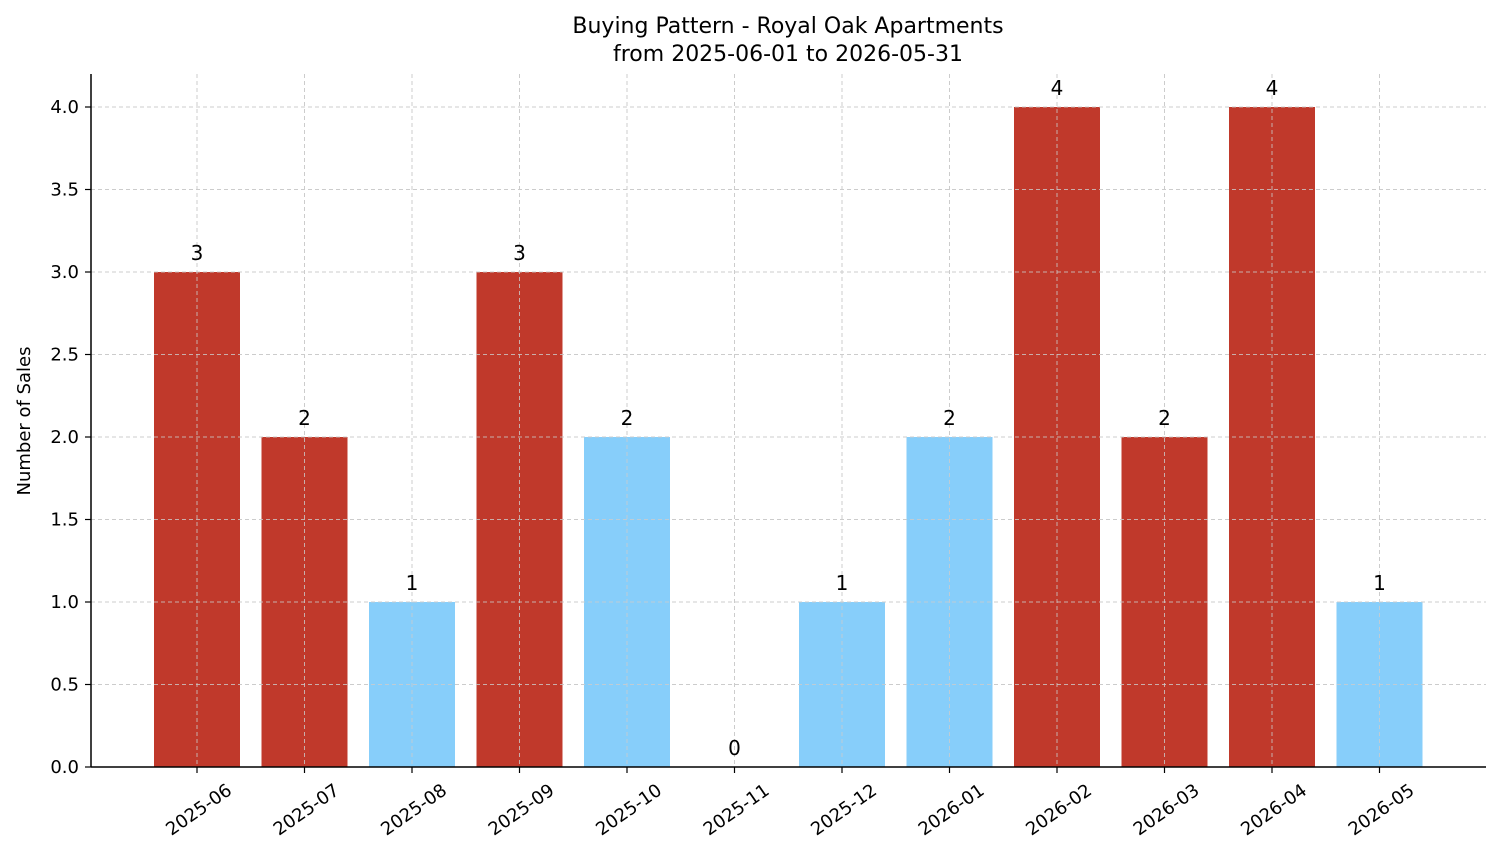 The width and height of the screenshot is (1501, 863). Describe the element at coordinates (414, 810) in the screenshot. I see `x-tick-label: 2025-08` at that location.